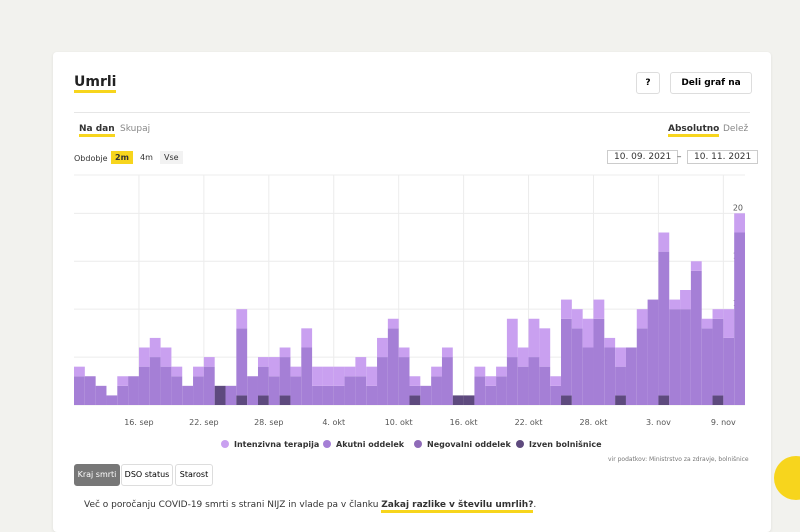 This screenshot has width=800, height=532. I want to click on date-from: 10. 09. 2021, so click(643, 157).